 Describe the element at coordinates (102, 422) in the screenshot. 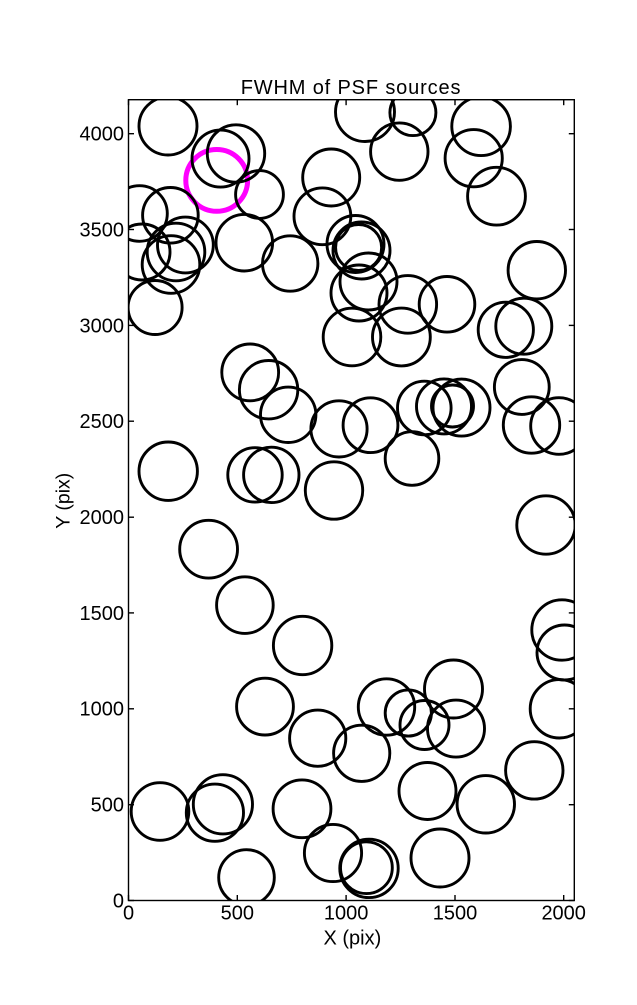

I see `svg-text: 2500` at that location.